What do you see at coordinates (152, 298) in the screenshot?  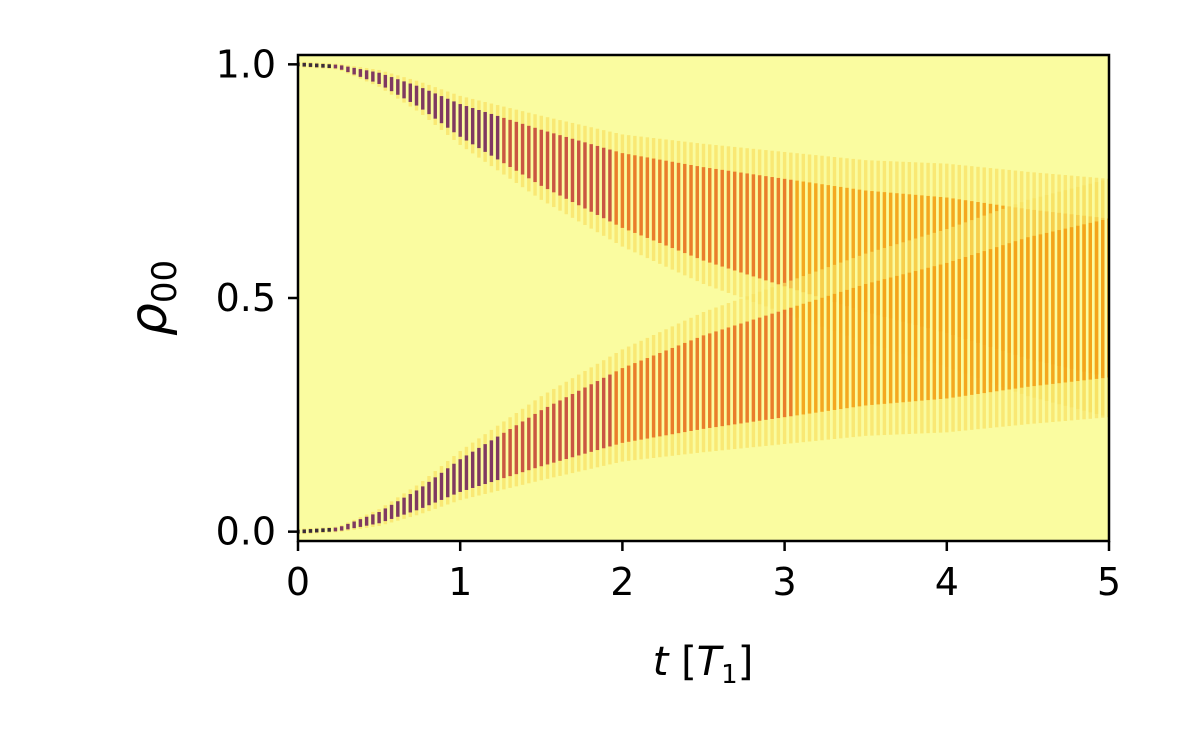 I see `y-axis-label: ρ00` at bounding box center [152, 298].